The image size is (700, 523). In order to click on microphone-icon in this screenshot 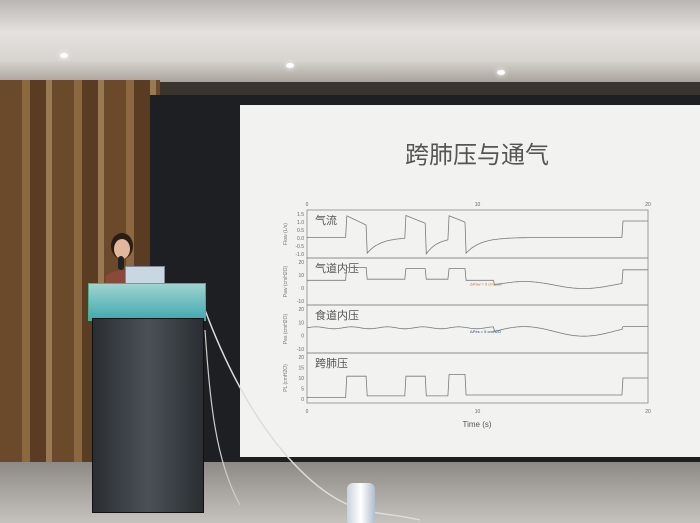, I will do `click(121, 263)`.